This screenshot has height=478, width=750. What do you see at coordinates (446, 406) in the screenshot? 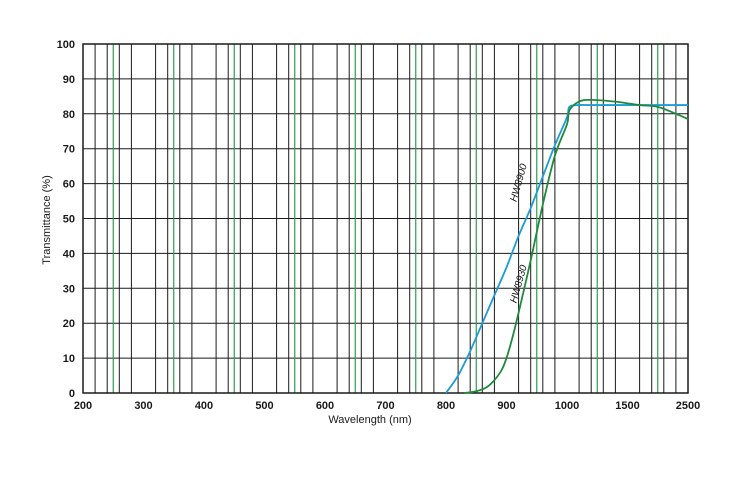
I see `x-tick-label: 800` at bounding box center [446, 406].